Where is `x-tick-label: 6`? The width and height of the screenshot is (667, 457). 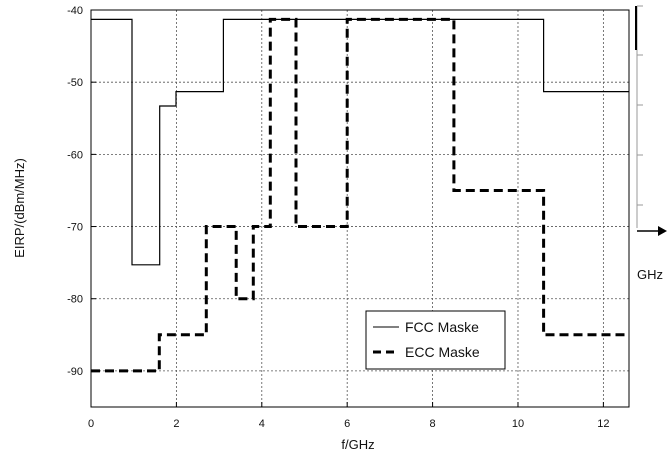 x-tick-label: 6 is located at coordinates (347, 424).